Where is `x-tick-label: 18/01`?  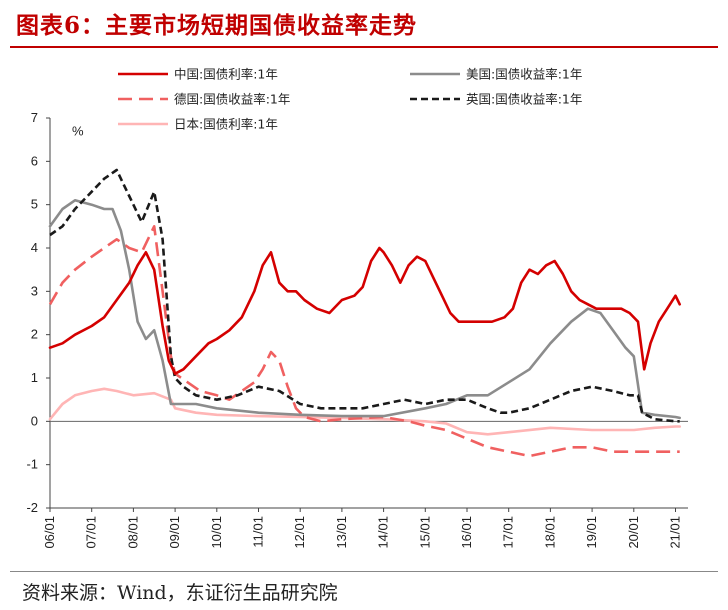
x-tick-label: 18/01 is located at coordinates (549, 532).